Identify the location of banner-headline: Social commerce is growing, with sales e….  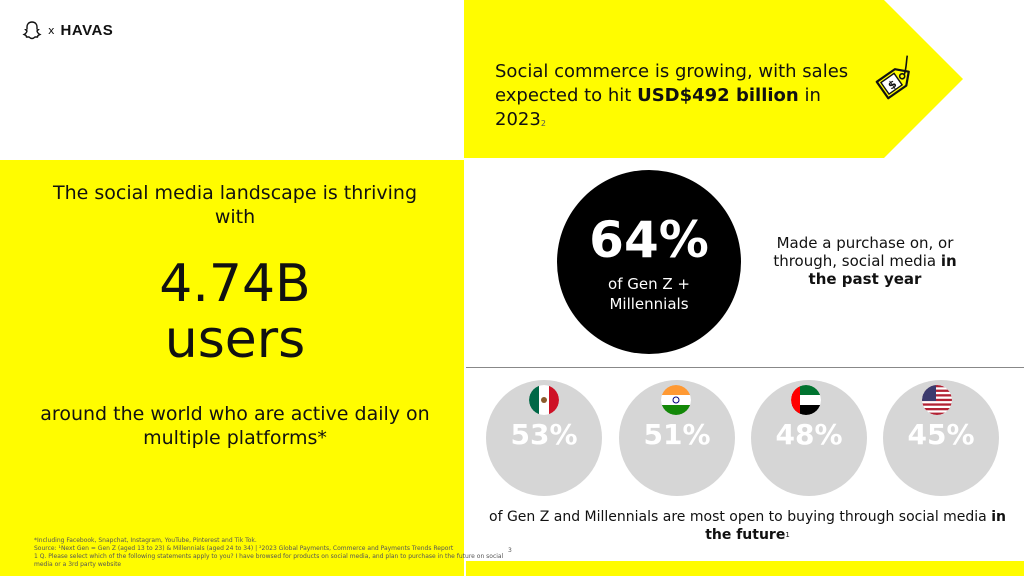
(685, 96).